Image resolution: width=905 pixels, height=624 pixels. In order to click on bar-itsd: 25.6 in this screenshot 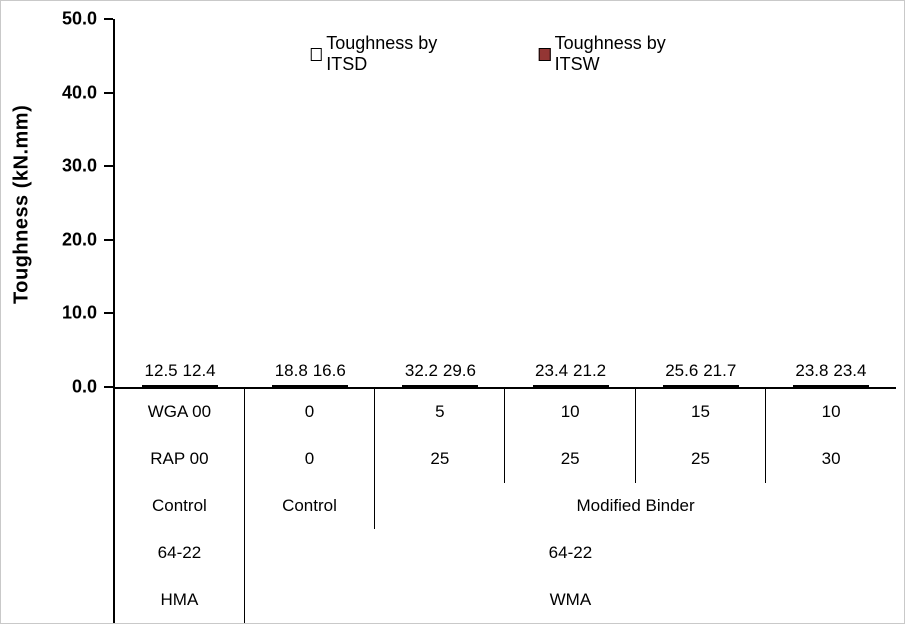, I will do `click(681, 374)`.